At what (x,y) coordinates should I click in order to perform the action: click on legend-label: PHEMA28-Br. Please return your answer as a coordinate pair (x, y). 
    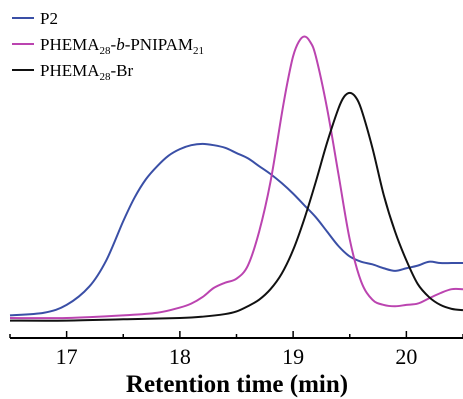
    Looking at the image, I should click on (87, 72).